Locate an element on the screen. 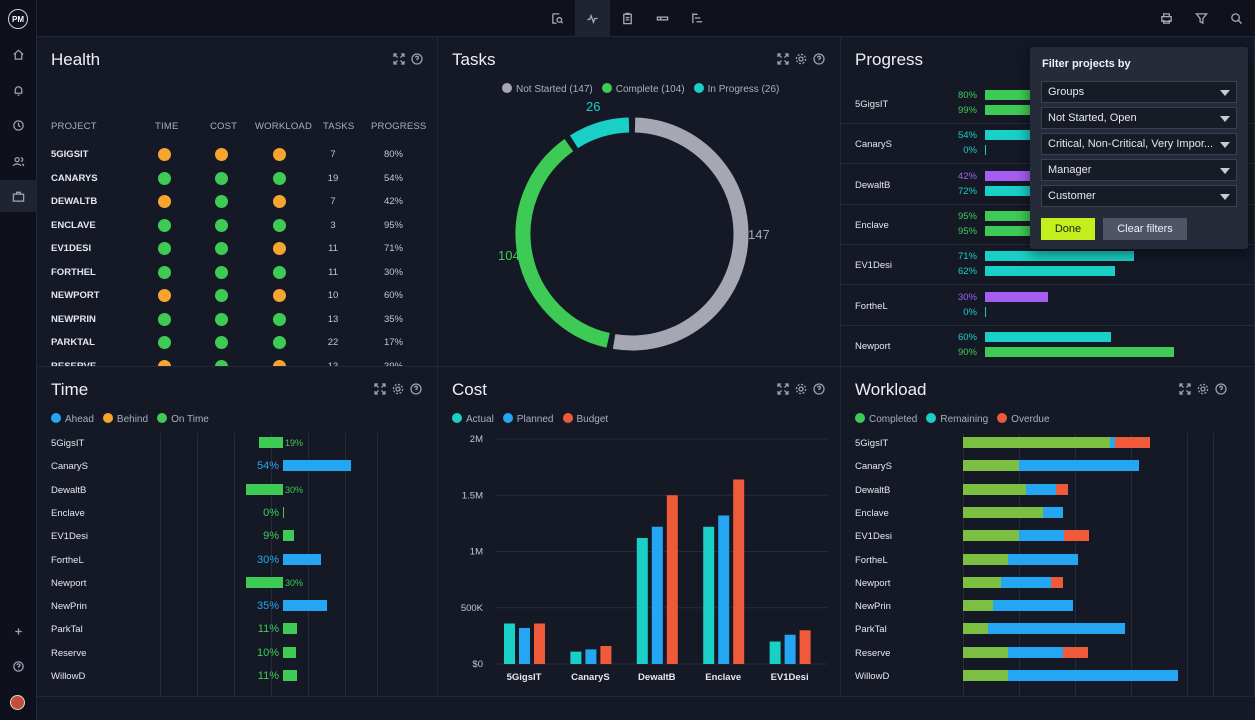  clear-filters-button: Clear filters is located at coordinates (1145, 229).